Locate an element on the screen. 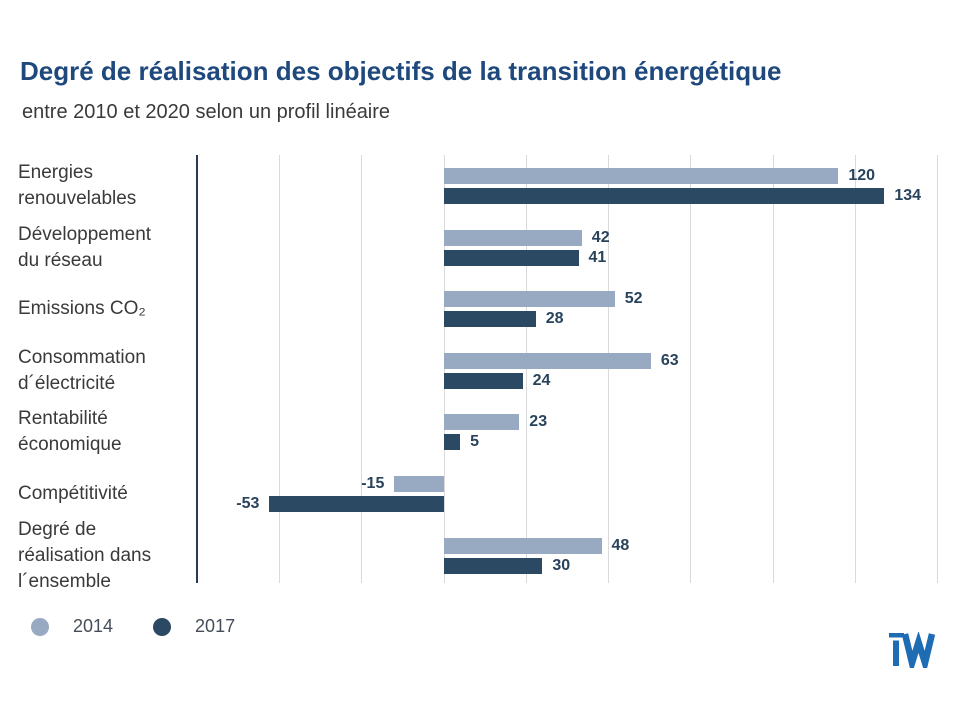  iw-logo is located at coordinates (912, 653).